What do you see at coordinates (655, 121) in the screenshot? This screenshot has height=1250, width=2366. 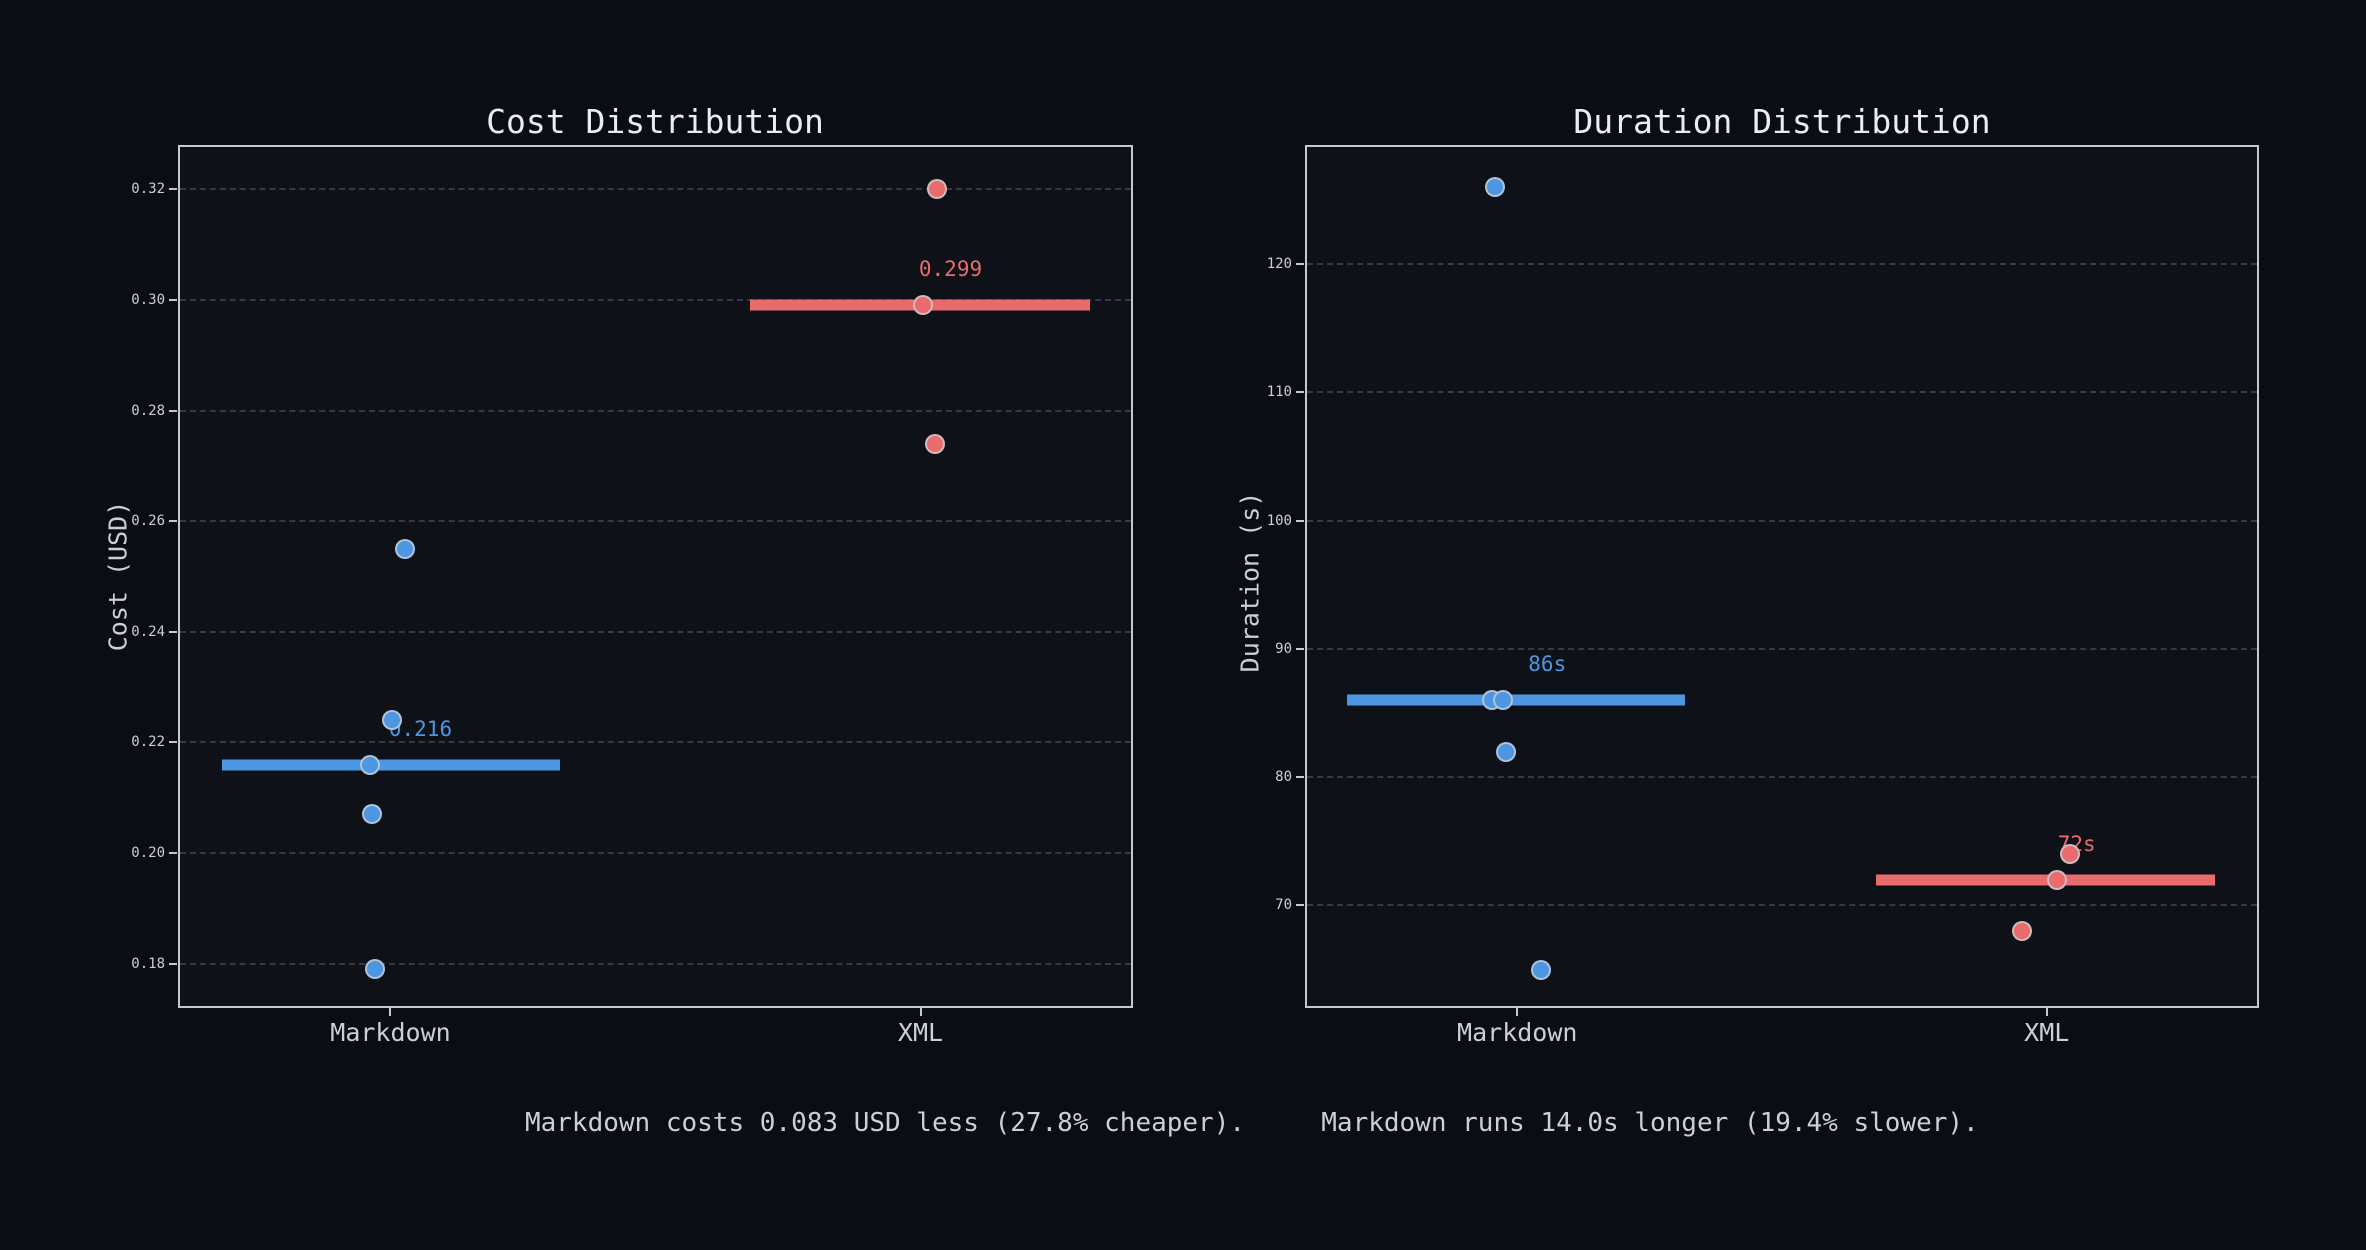 I see `cost-chart-title: Cost Distribution` at bounding box center [655, 121].